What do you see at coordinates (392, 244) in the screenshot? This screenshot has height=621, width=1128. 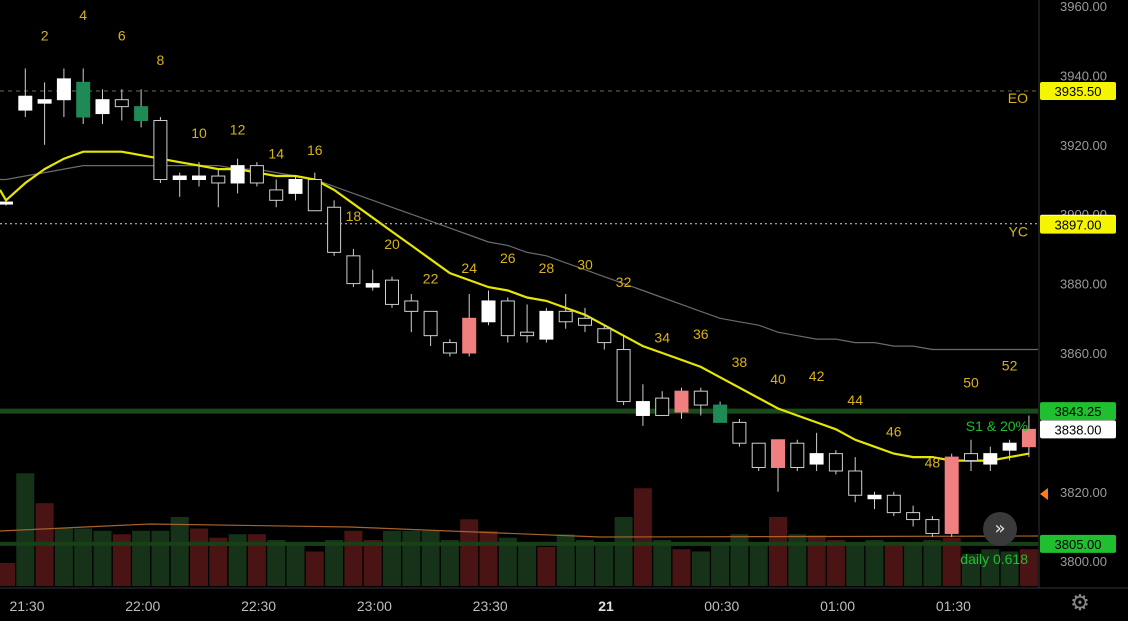 I see `bar-number-label: 20` at bounding box center [392, 244].